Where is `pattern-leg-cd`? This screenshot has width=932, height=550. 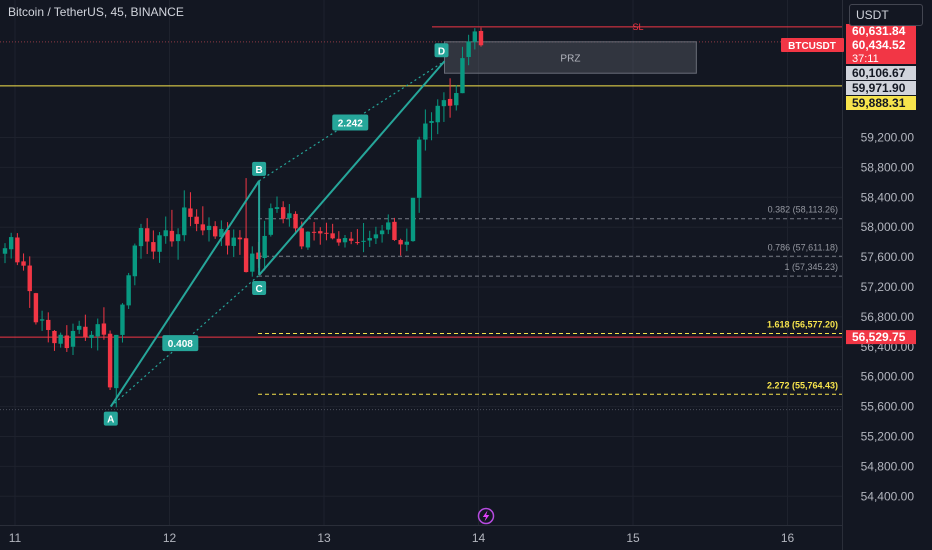
pattern-leg-cd is located at coordinates (352, 168).